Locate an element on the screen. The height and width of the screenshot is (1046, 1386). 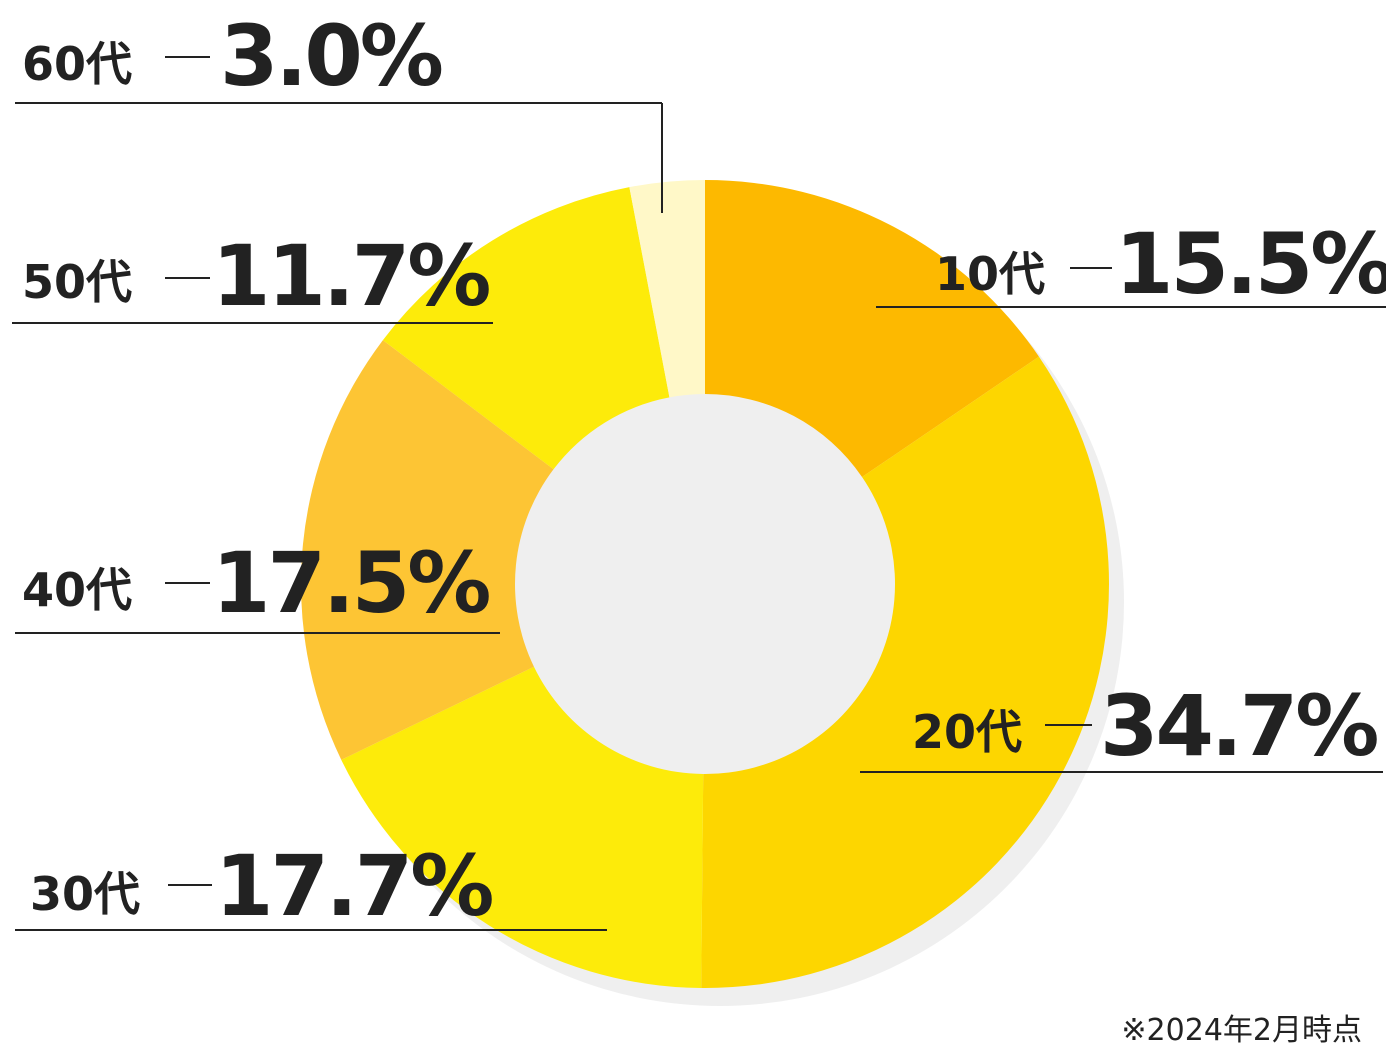
value-label: 17.7% is located at coordinates (353, 886).